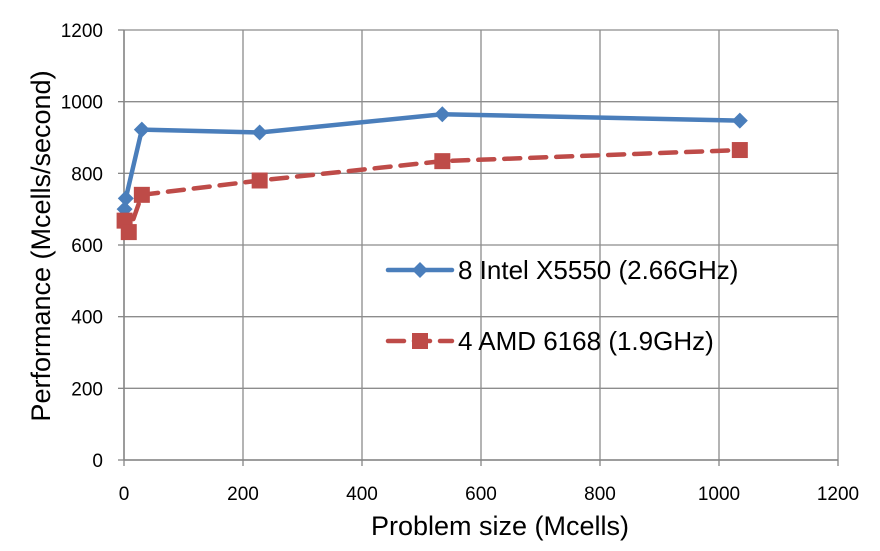  Describe the element at coordinates (838, 494) in the screenshot. I see `x-tick-label: 1200` at that location.